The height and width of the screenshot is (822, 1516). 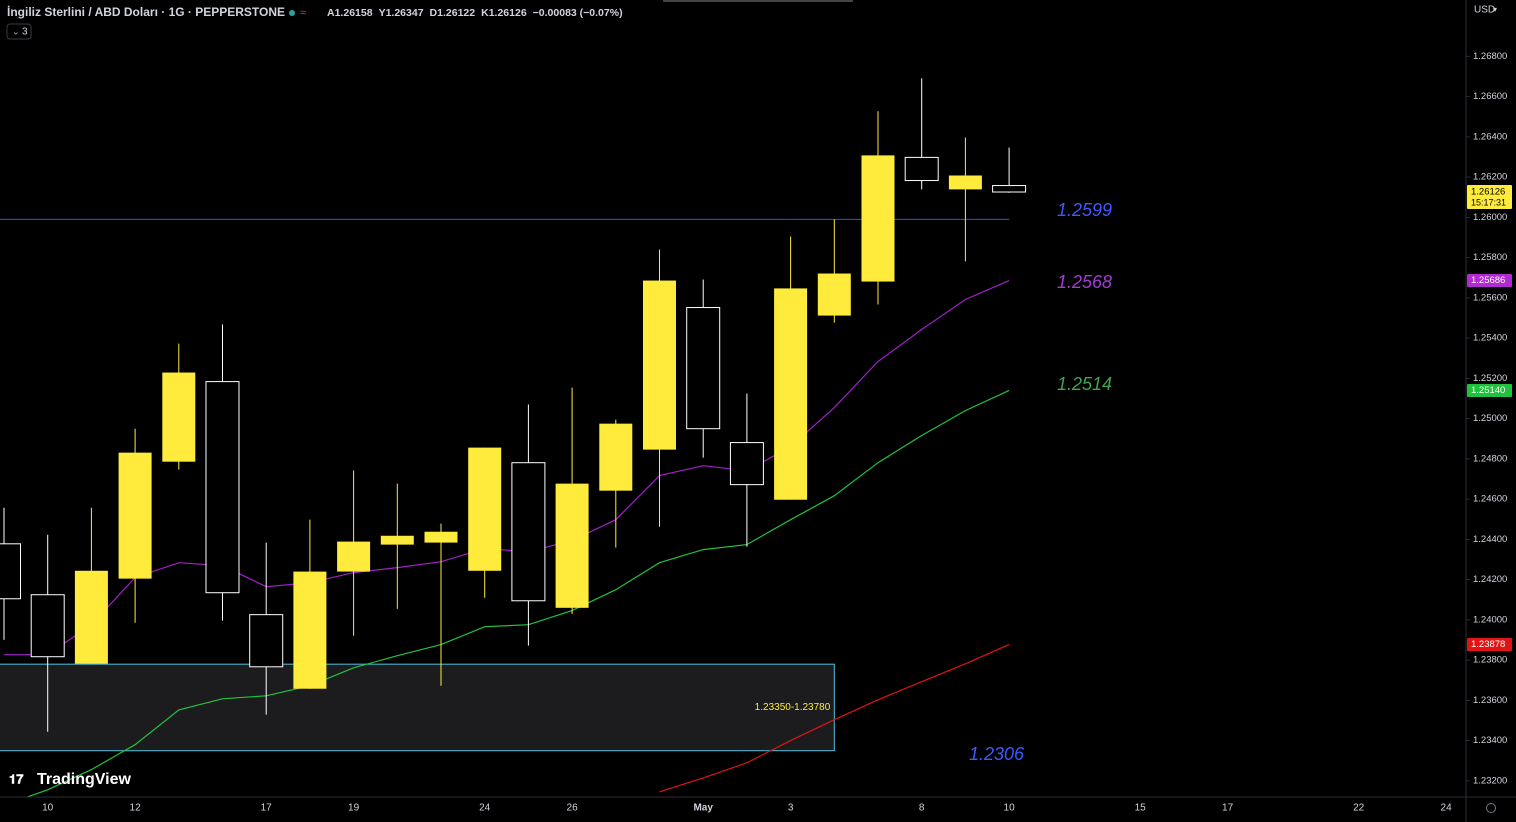 What do you see at coordinates (758, 1) in the screenshot?
I see `top-handle` at bounding box center [758, 1].